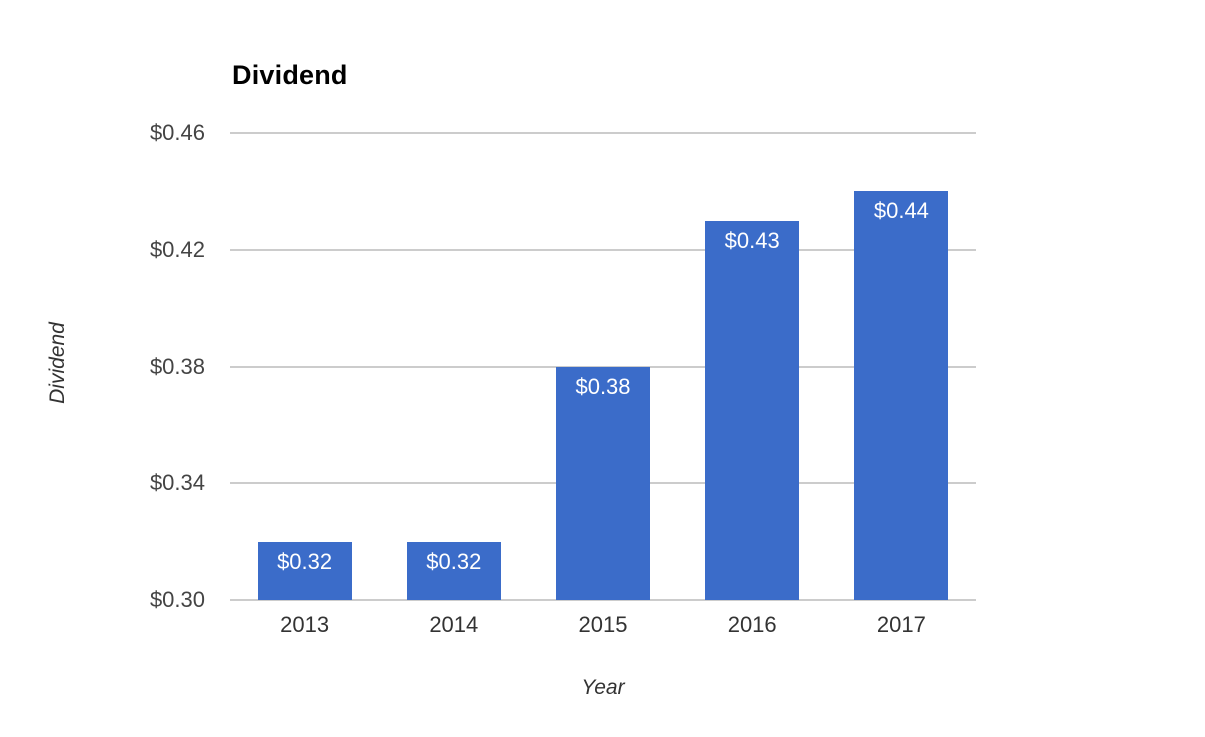 This screenshot has height=737, width=1205. I want to click on bar-2016: $0.43, so click(752, 410).